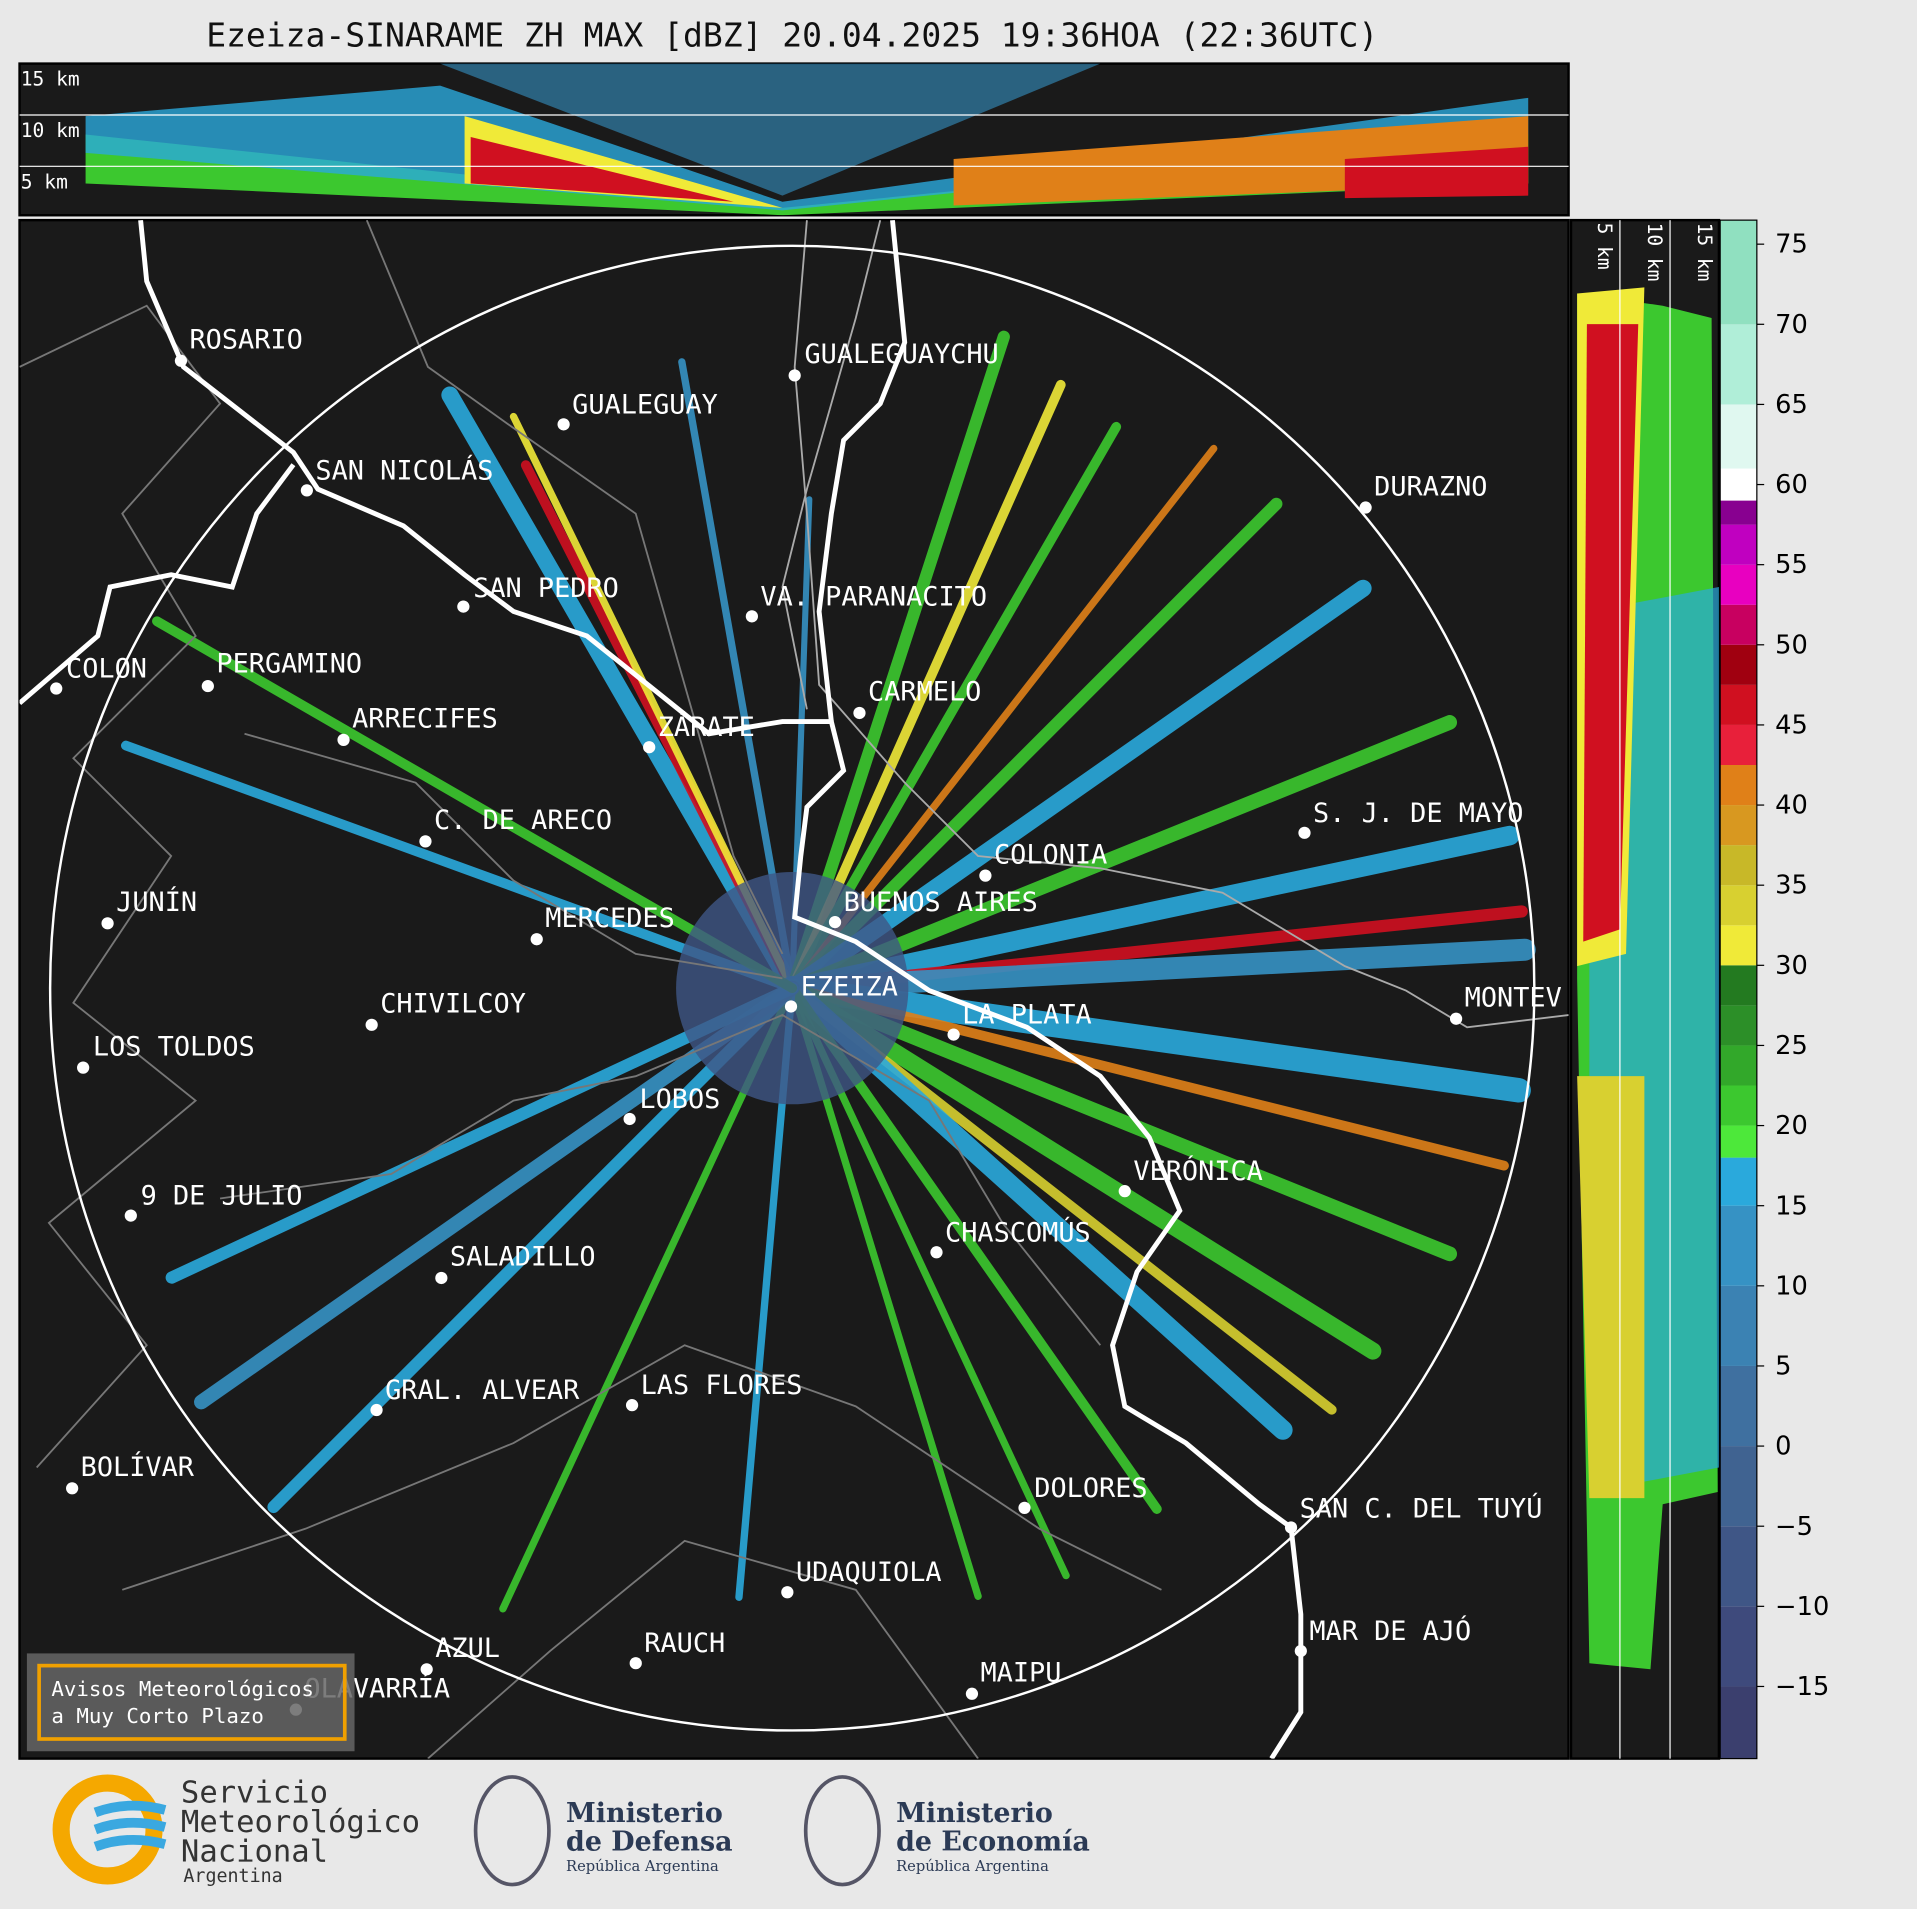  What do you see at coordinates (1050, 854) in the screenshot?
I see `city-label: COLONIA` at bounding box center [1050, 854].